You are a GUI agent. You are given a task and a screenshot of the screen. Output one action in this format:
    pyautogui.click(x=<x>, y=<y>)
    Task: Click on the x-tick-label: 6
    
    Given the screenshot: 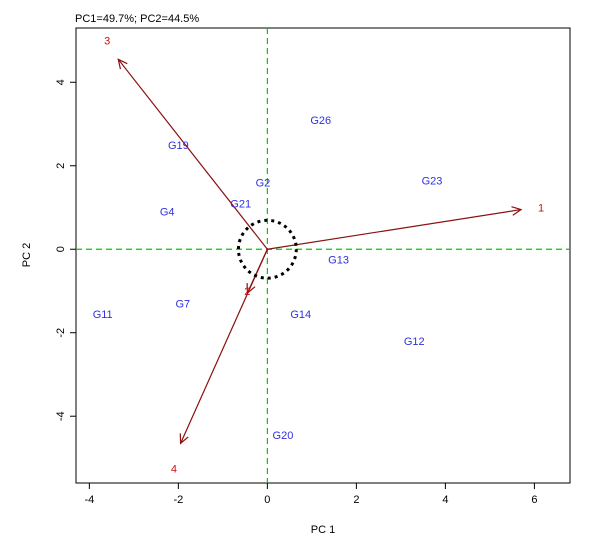 What is the action you would take?
    pyautogui.click(x=534, y=500)
    